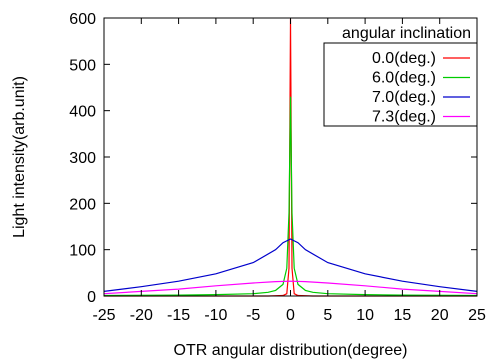 The image size is (494, 363). What do you see at coordinates (82, 251) in the screenshot?
I see `y-tick-label: 100` at bounding box center [82, 251].